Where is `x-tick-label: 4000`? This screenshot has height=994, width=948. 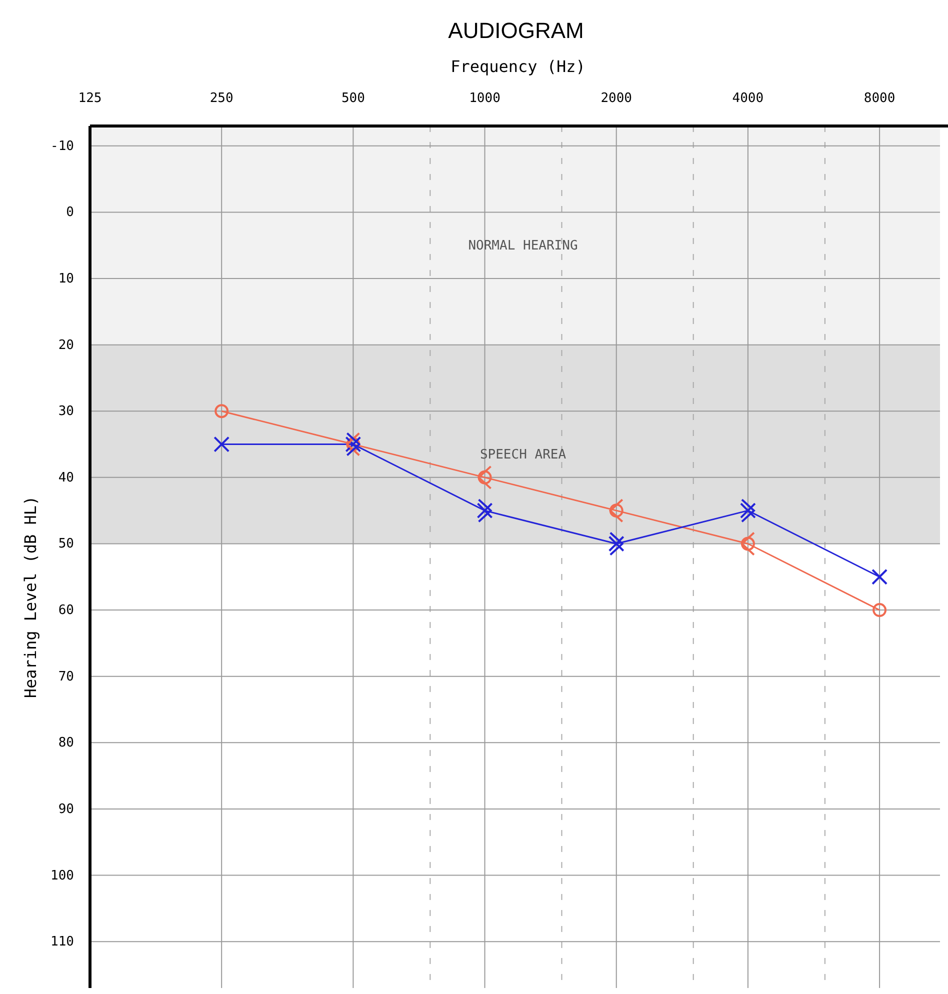 x-tick-label: 4000 is located at coordinates (748, 98).